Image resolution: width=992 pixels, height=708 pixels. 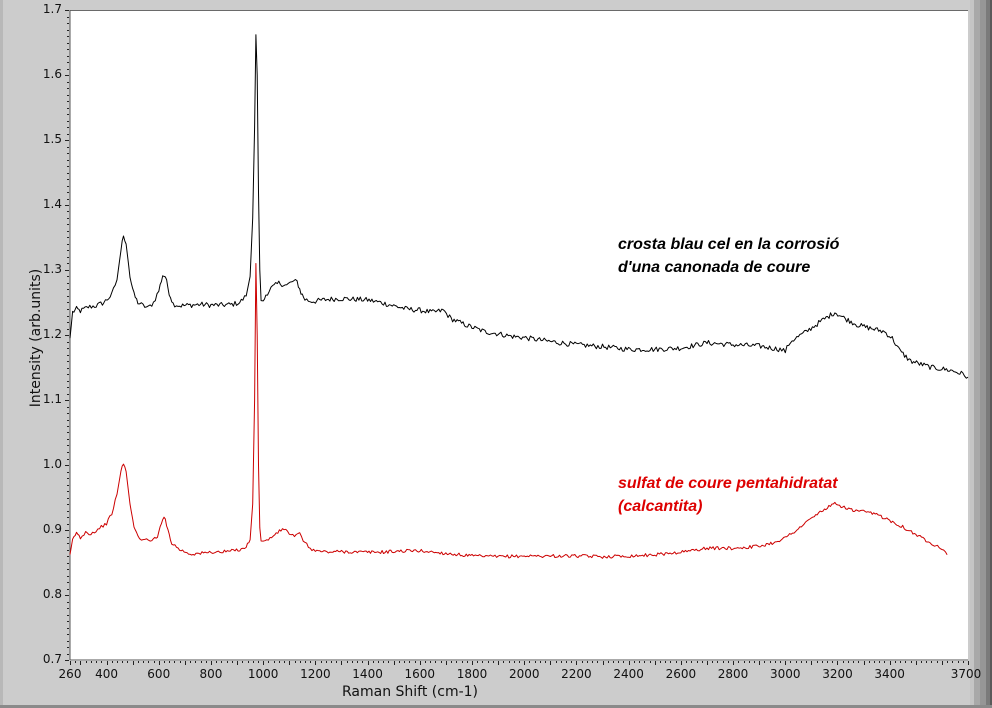 I want to click on x-tick-label: 1800, so click(x=472, y=674).